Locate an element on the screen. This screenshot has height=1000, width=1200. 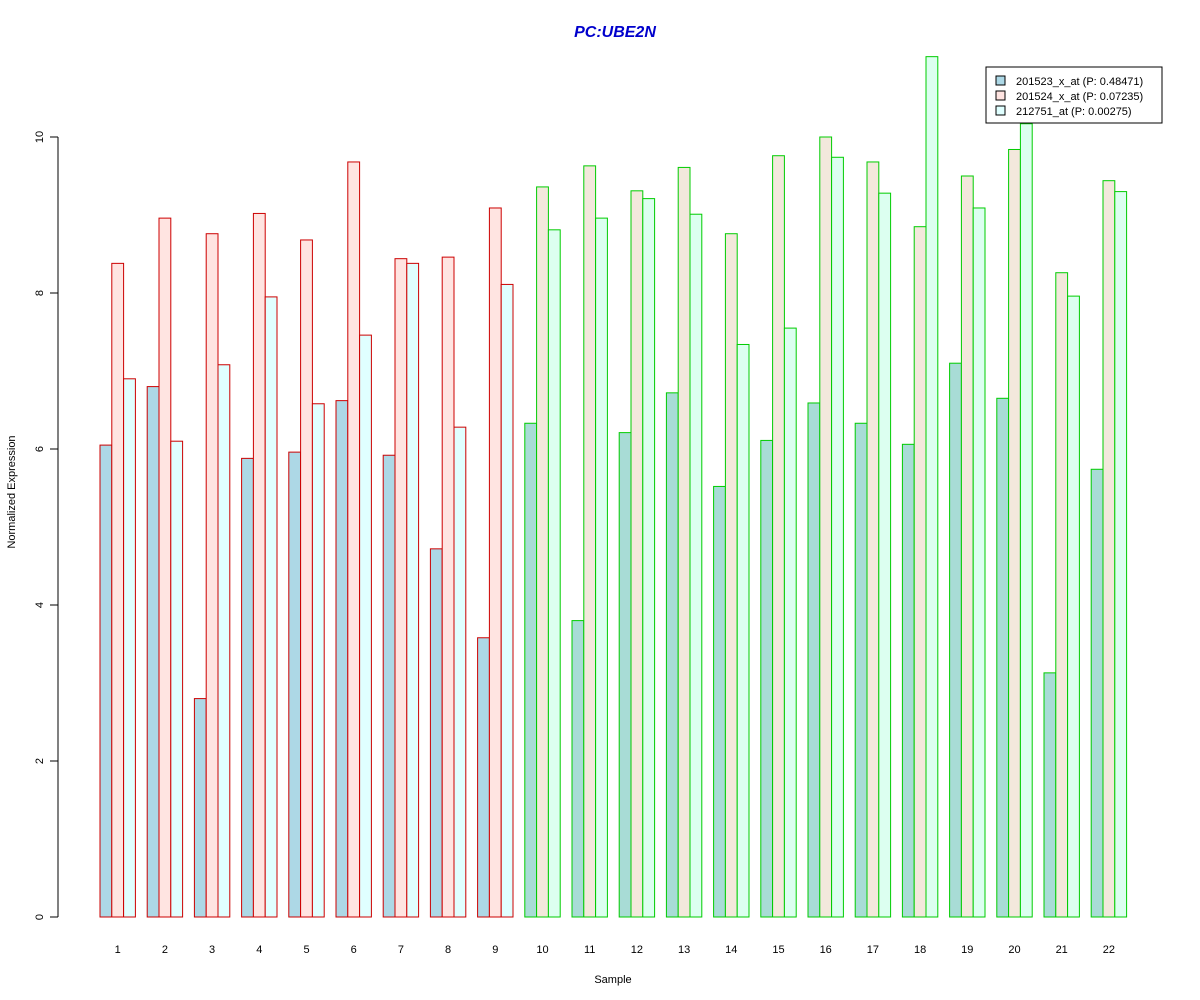
x-tick-label: 7 is located at coordinates (401, 950).